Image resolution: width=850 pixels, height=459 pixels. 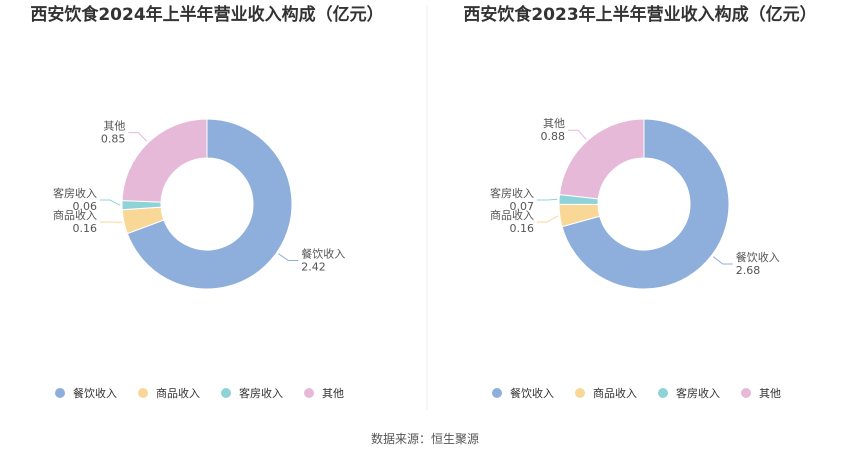 I want to click on slice-value-rooms: 0.07, so click(x=522, y=206).